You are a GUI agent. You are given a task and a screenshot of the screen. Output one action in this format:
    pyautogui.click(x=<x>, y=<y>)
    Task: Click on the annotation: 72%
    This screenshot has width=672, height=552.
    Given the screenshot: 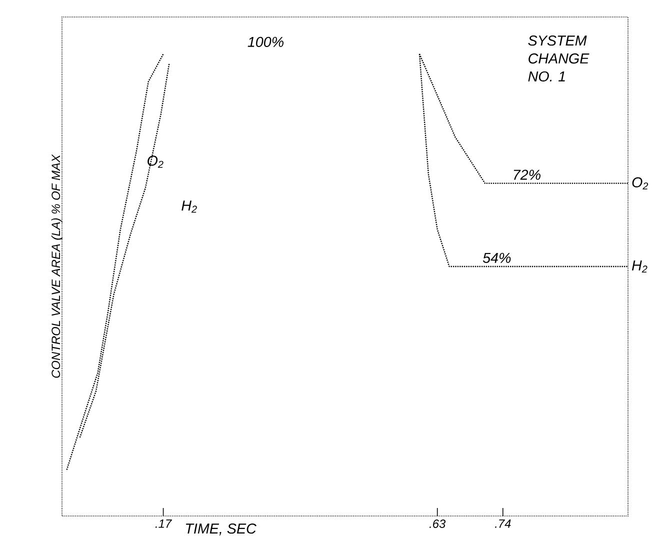 What is the action you would take?
    pyautogui.click(x=527, y=175)
    